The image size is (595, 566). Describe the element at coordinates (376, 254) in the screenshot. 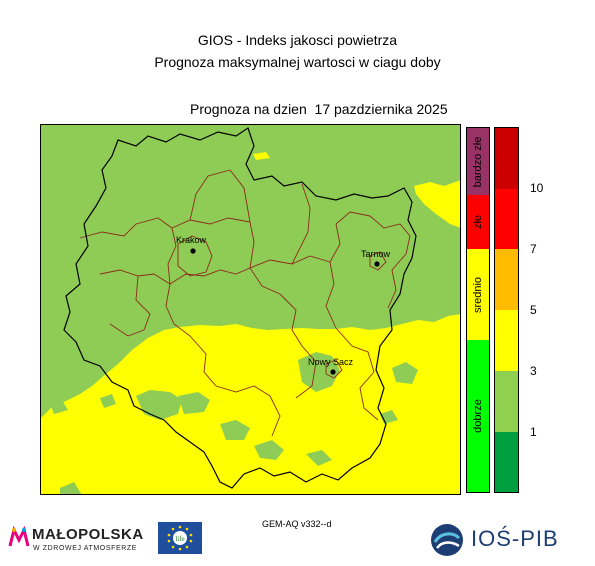

I see `city-label: Tarnow` at that location.